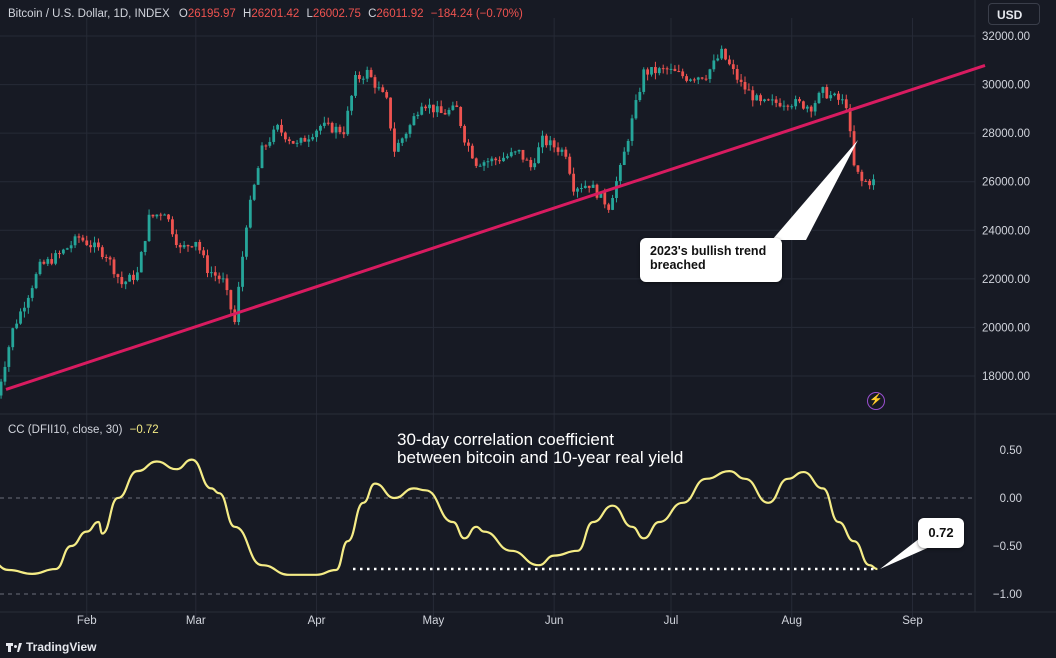  What do you see at coordinates (372, 14) in the screenshot?
I see `close-label: C` at bounding box center [372, 14].